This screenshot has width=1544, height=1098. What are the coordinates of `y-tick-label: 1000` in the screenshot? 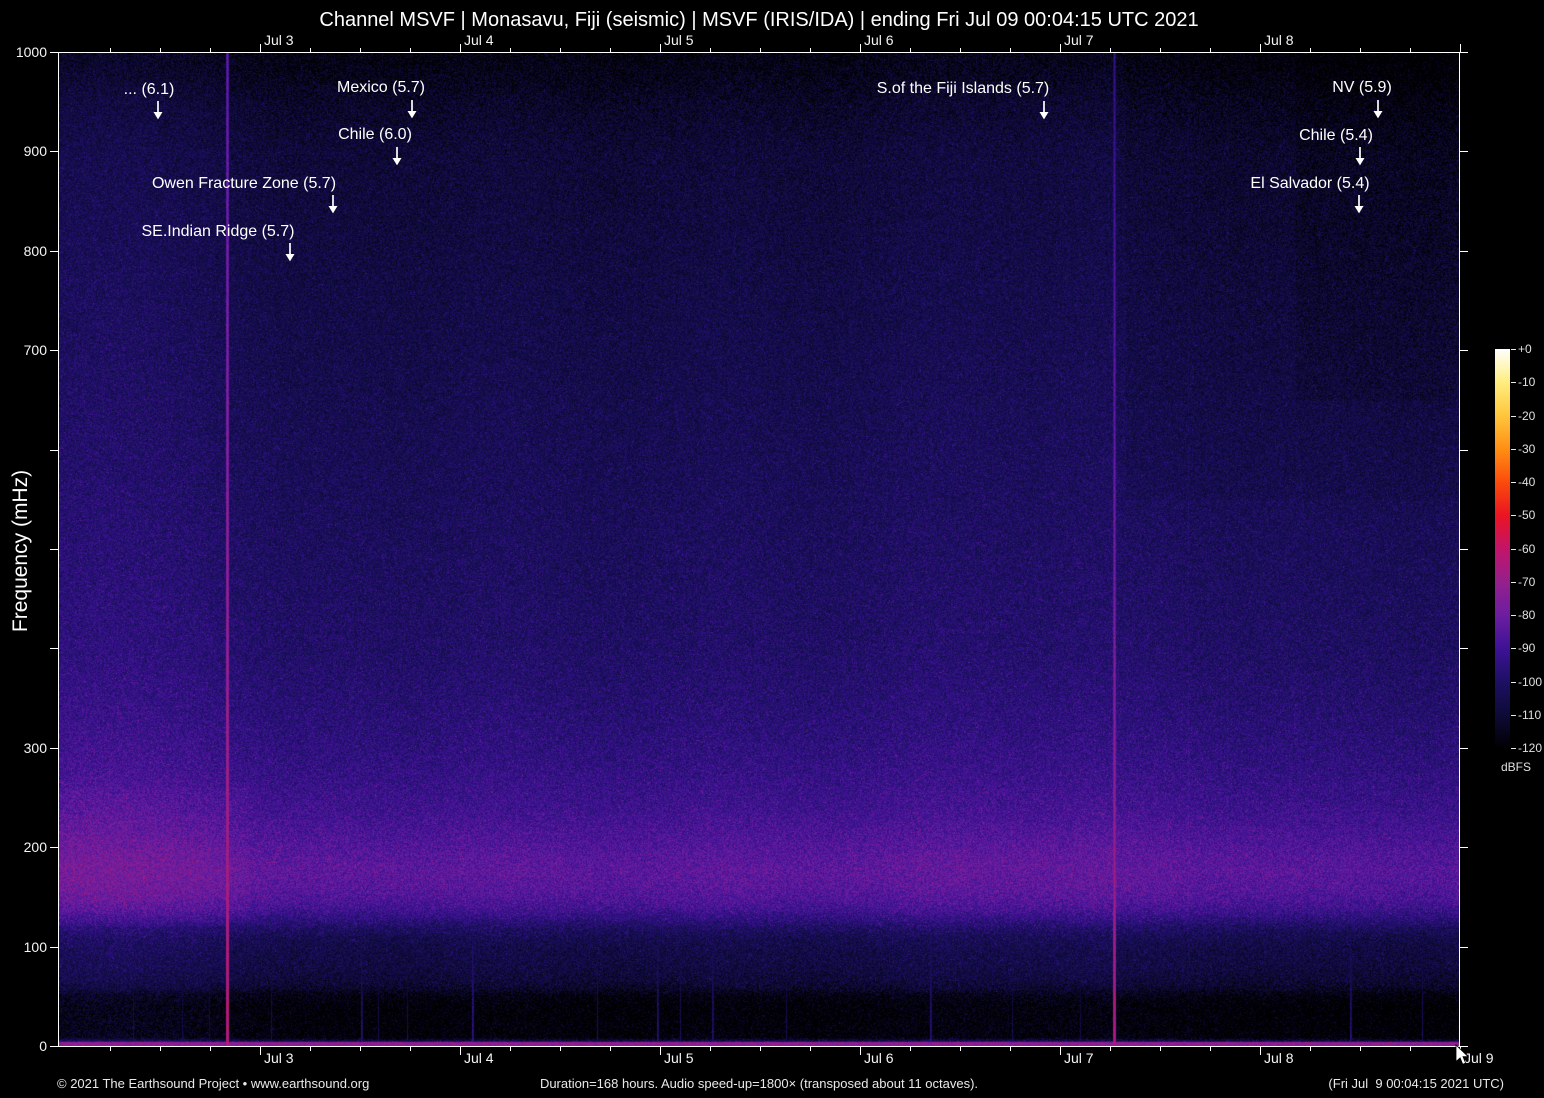 It's located at (31, 52).